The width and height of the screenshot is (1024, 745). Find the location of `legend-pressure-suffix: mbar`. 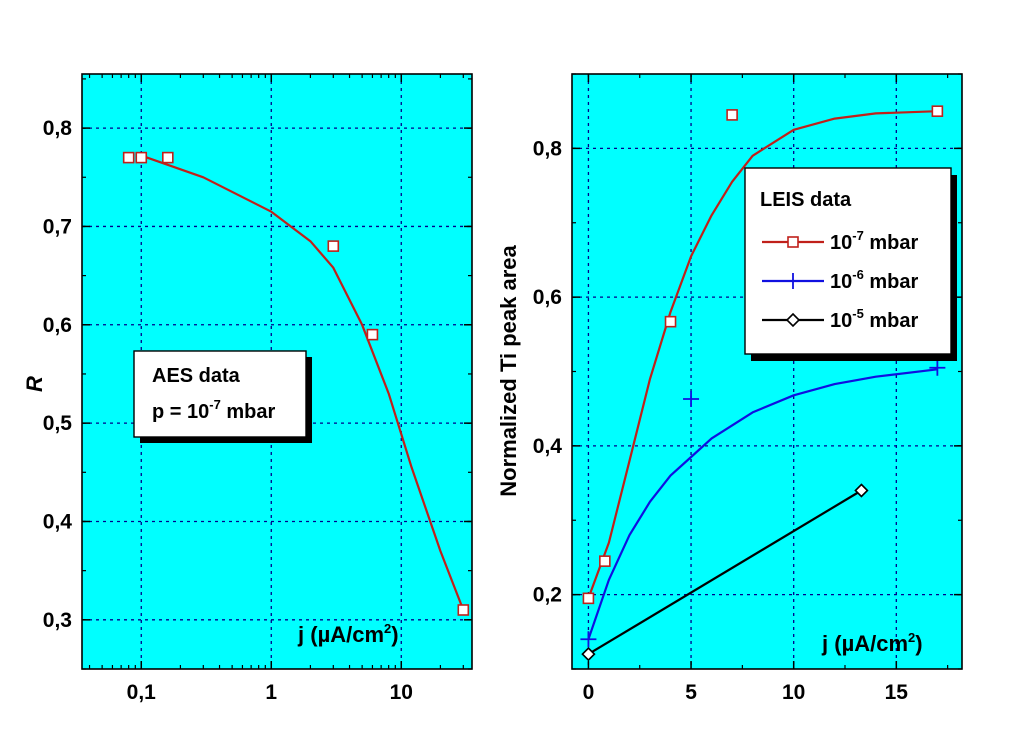

legend-pressure-suffix: mbar is located at coordinates (248, 412).